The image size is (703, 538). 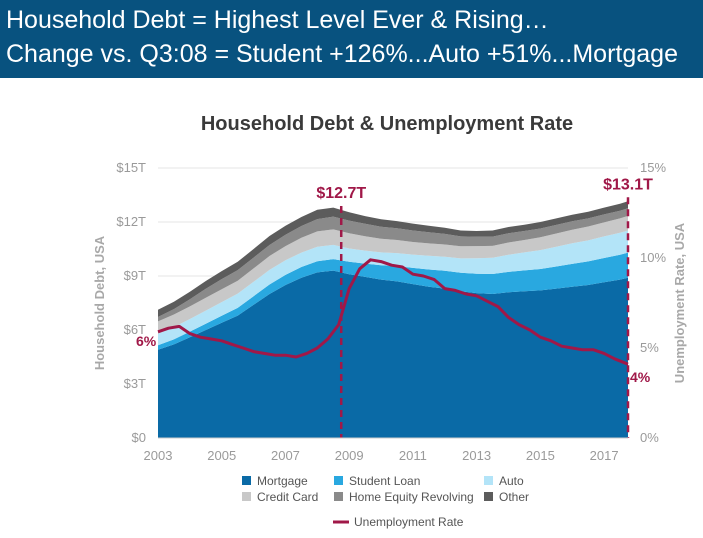 What do you see at coordinates (653, 167) in the screenshot?
I see `y2-tick-label: 15%` at bounding box center [653, 167].